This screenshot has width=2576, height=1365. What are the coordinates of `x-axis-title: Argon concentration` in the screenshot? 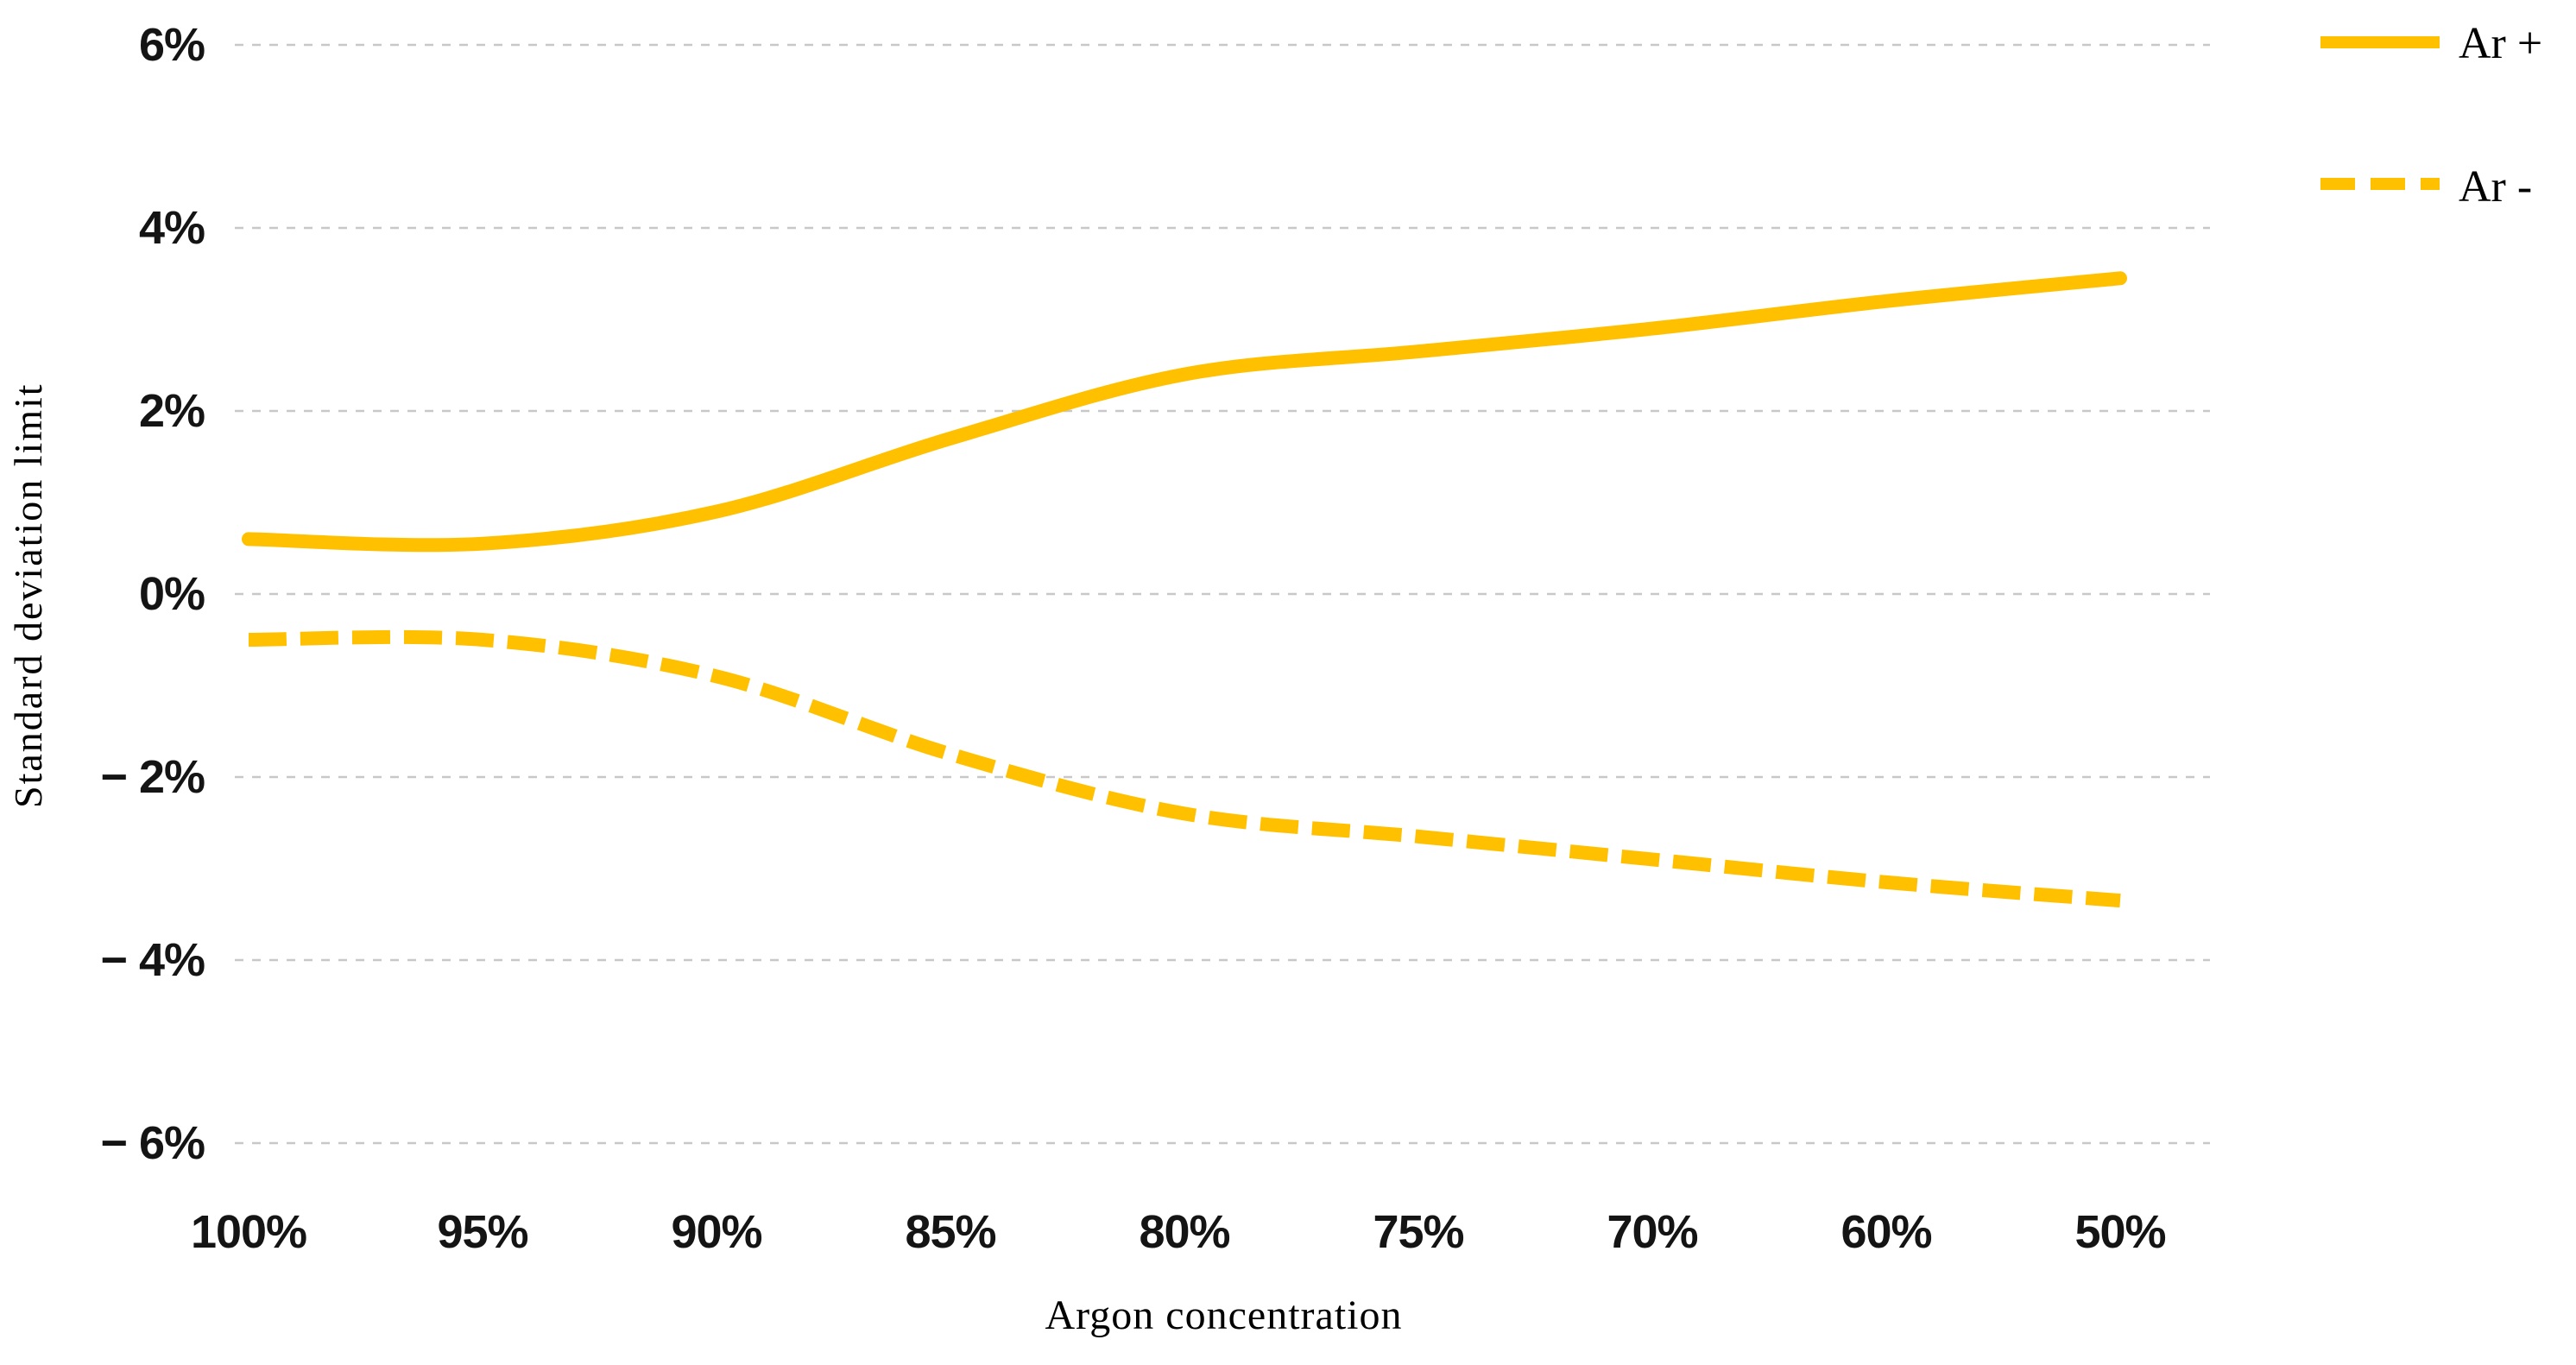 It's located at (1224, 1315).